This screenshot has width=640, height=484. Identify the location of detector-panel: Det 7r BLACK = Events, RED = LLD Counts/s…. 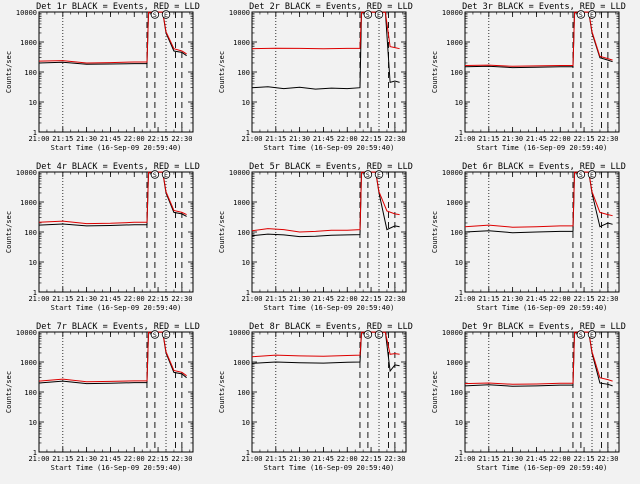
(106, 400).